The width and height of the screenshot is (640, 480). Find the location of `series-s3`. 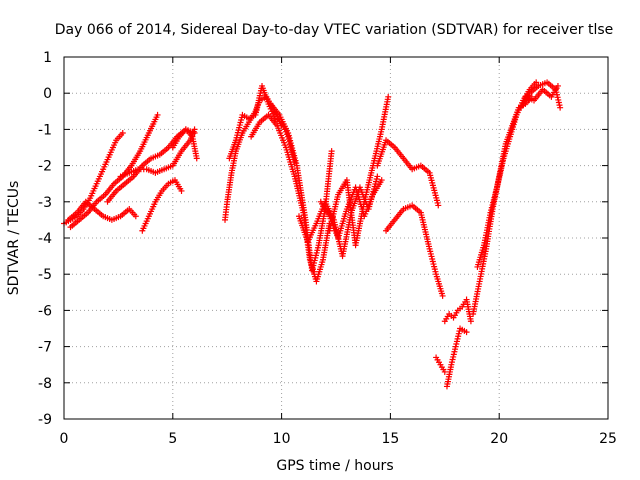

series-s3 is located at coordinates (102, 210).